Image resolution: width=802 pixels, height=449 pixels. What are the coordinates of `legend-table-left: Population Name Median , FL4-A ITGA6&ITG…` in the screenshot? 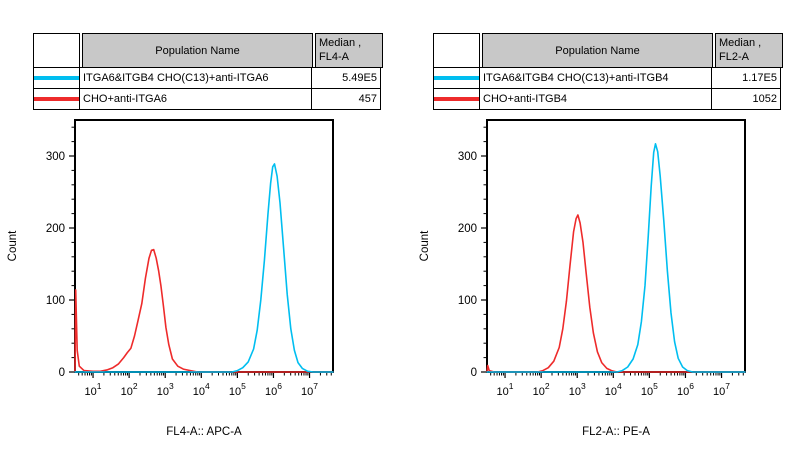 It's located at (208, 71).